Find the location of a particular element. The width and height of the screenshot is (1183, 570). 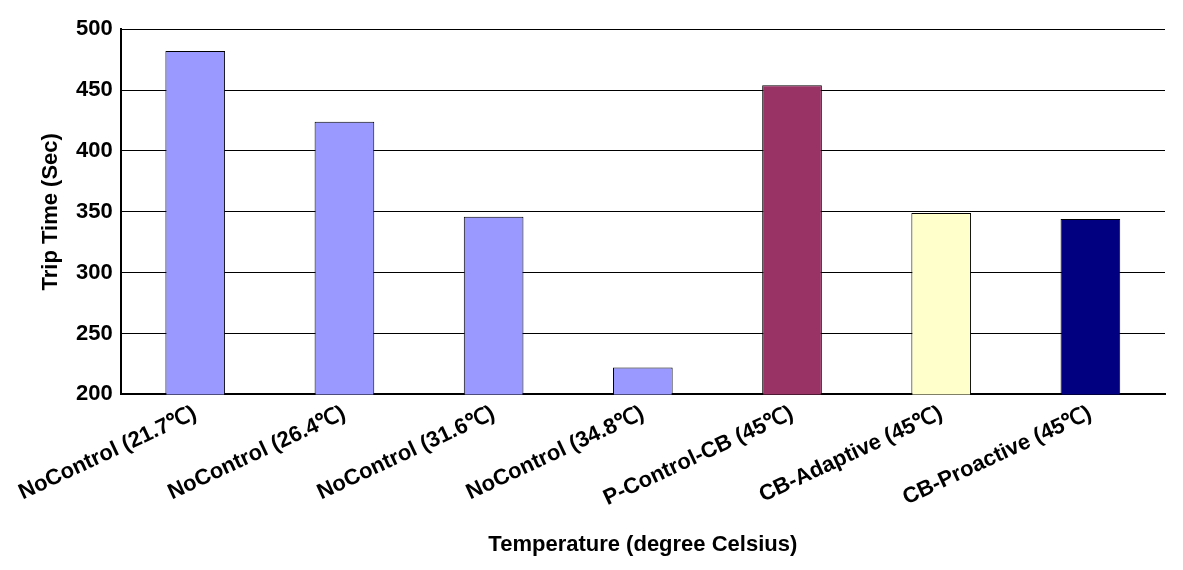

y-tick-label: 250 is located at coordinates (94, 332).